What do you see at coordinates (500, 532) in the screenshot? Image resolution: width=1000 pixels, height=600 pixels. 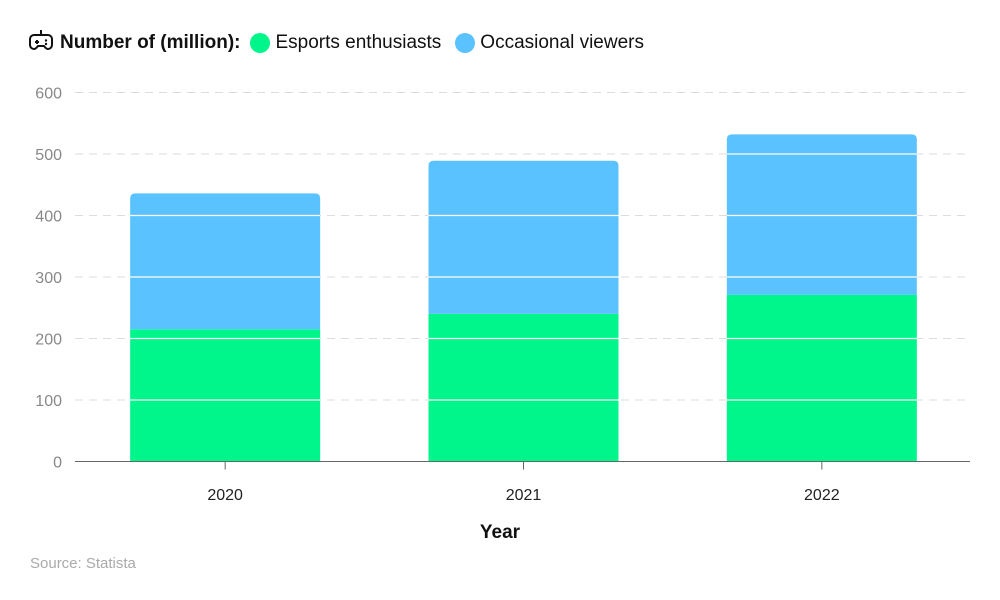 I see `x-axis-label: Year` at bounding box center [500, 532].